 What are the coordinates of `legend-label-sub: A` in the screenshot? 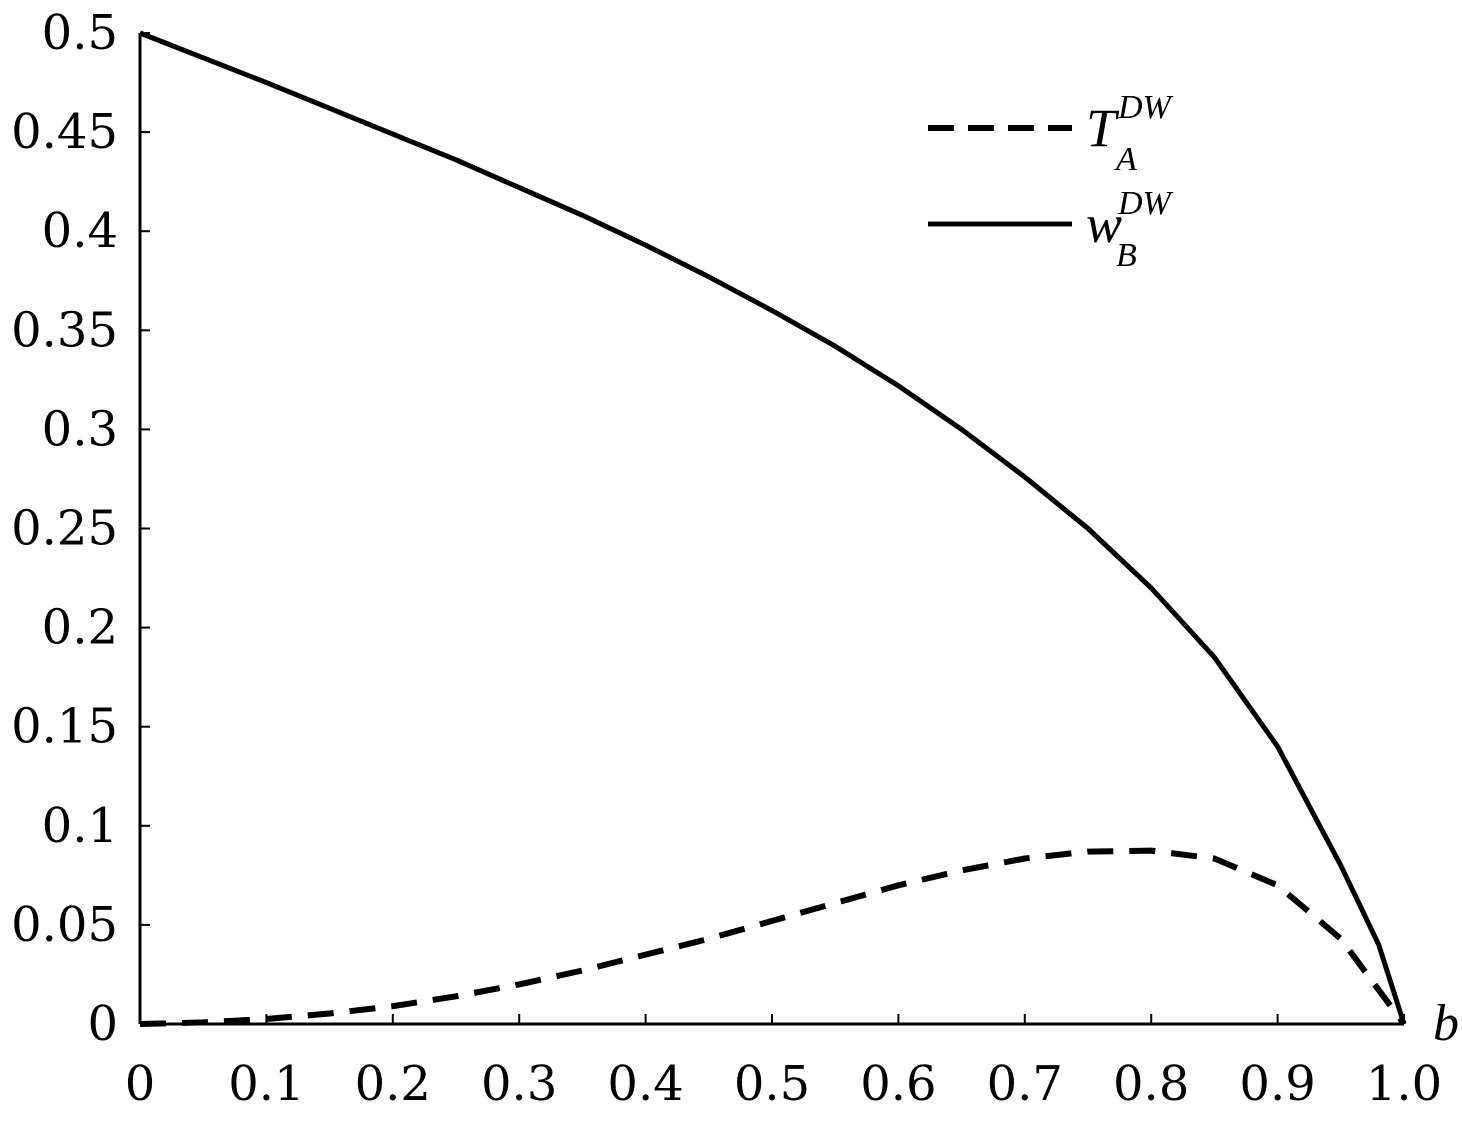 It's located at (1125, 159).